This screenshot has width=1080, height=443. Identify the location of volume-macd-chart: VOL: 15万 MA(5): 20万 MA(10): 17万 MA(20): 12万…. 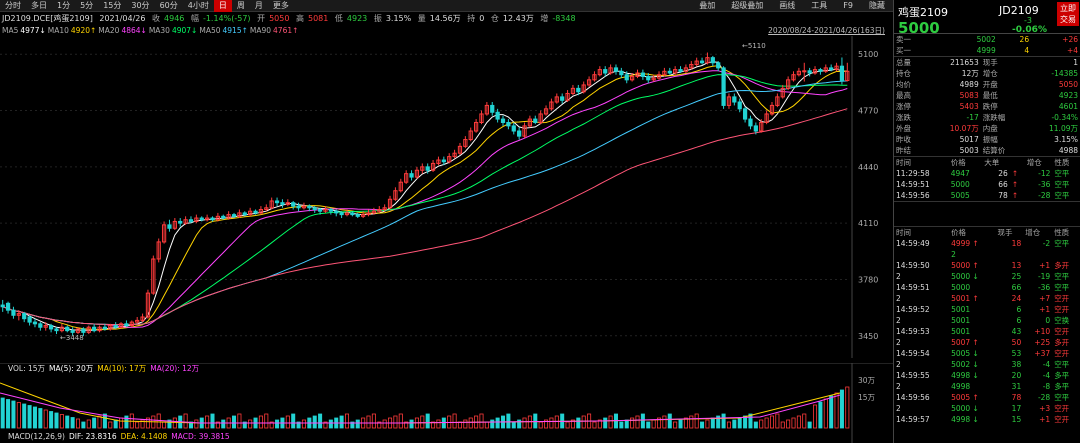
(446, 403).